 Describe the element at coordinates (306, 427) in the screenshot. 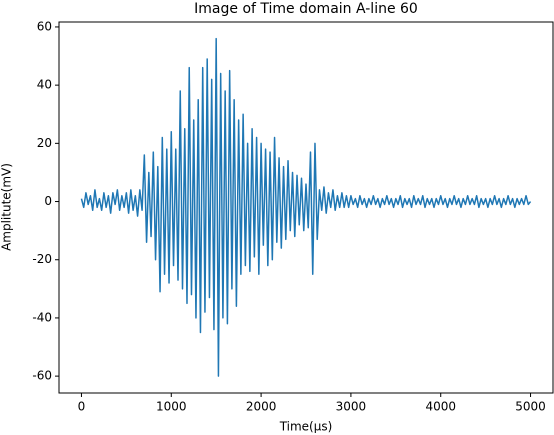

I see `x-axis-label: Time(μs)` at that location.